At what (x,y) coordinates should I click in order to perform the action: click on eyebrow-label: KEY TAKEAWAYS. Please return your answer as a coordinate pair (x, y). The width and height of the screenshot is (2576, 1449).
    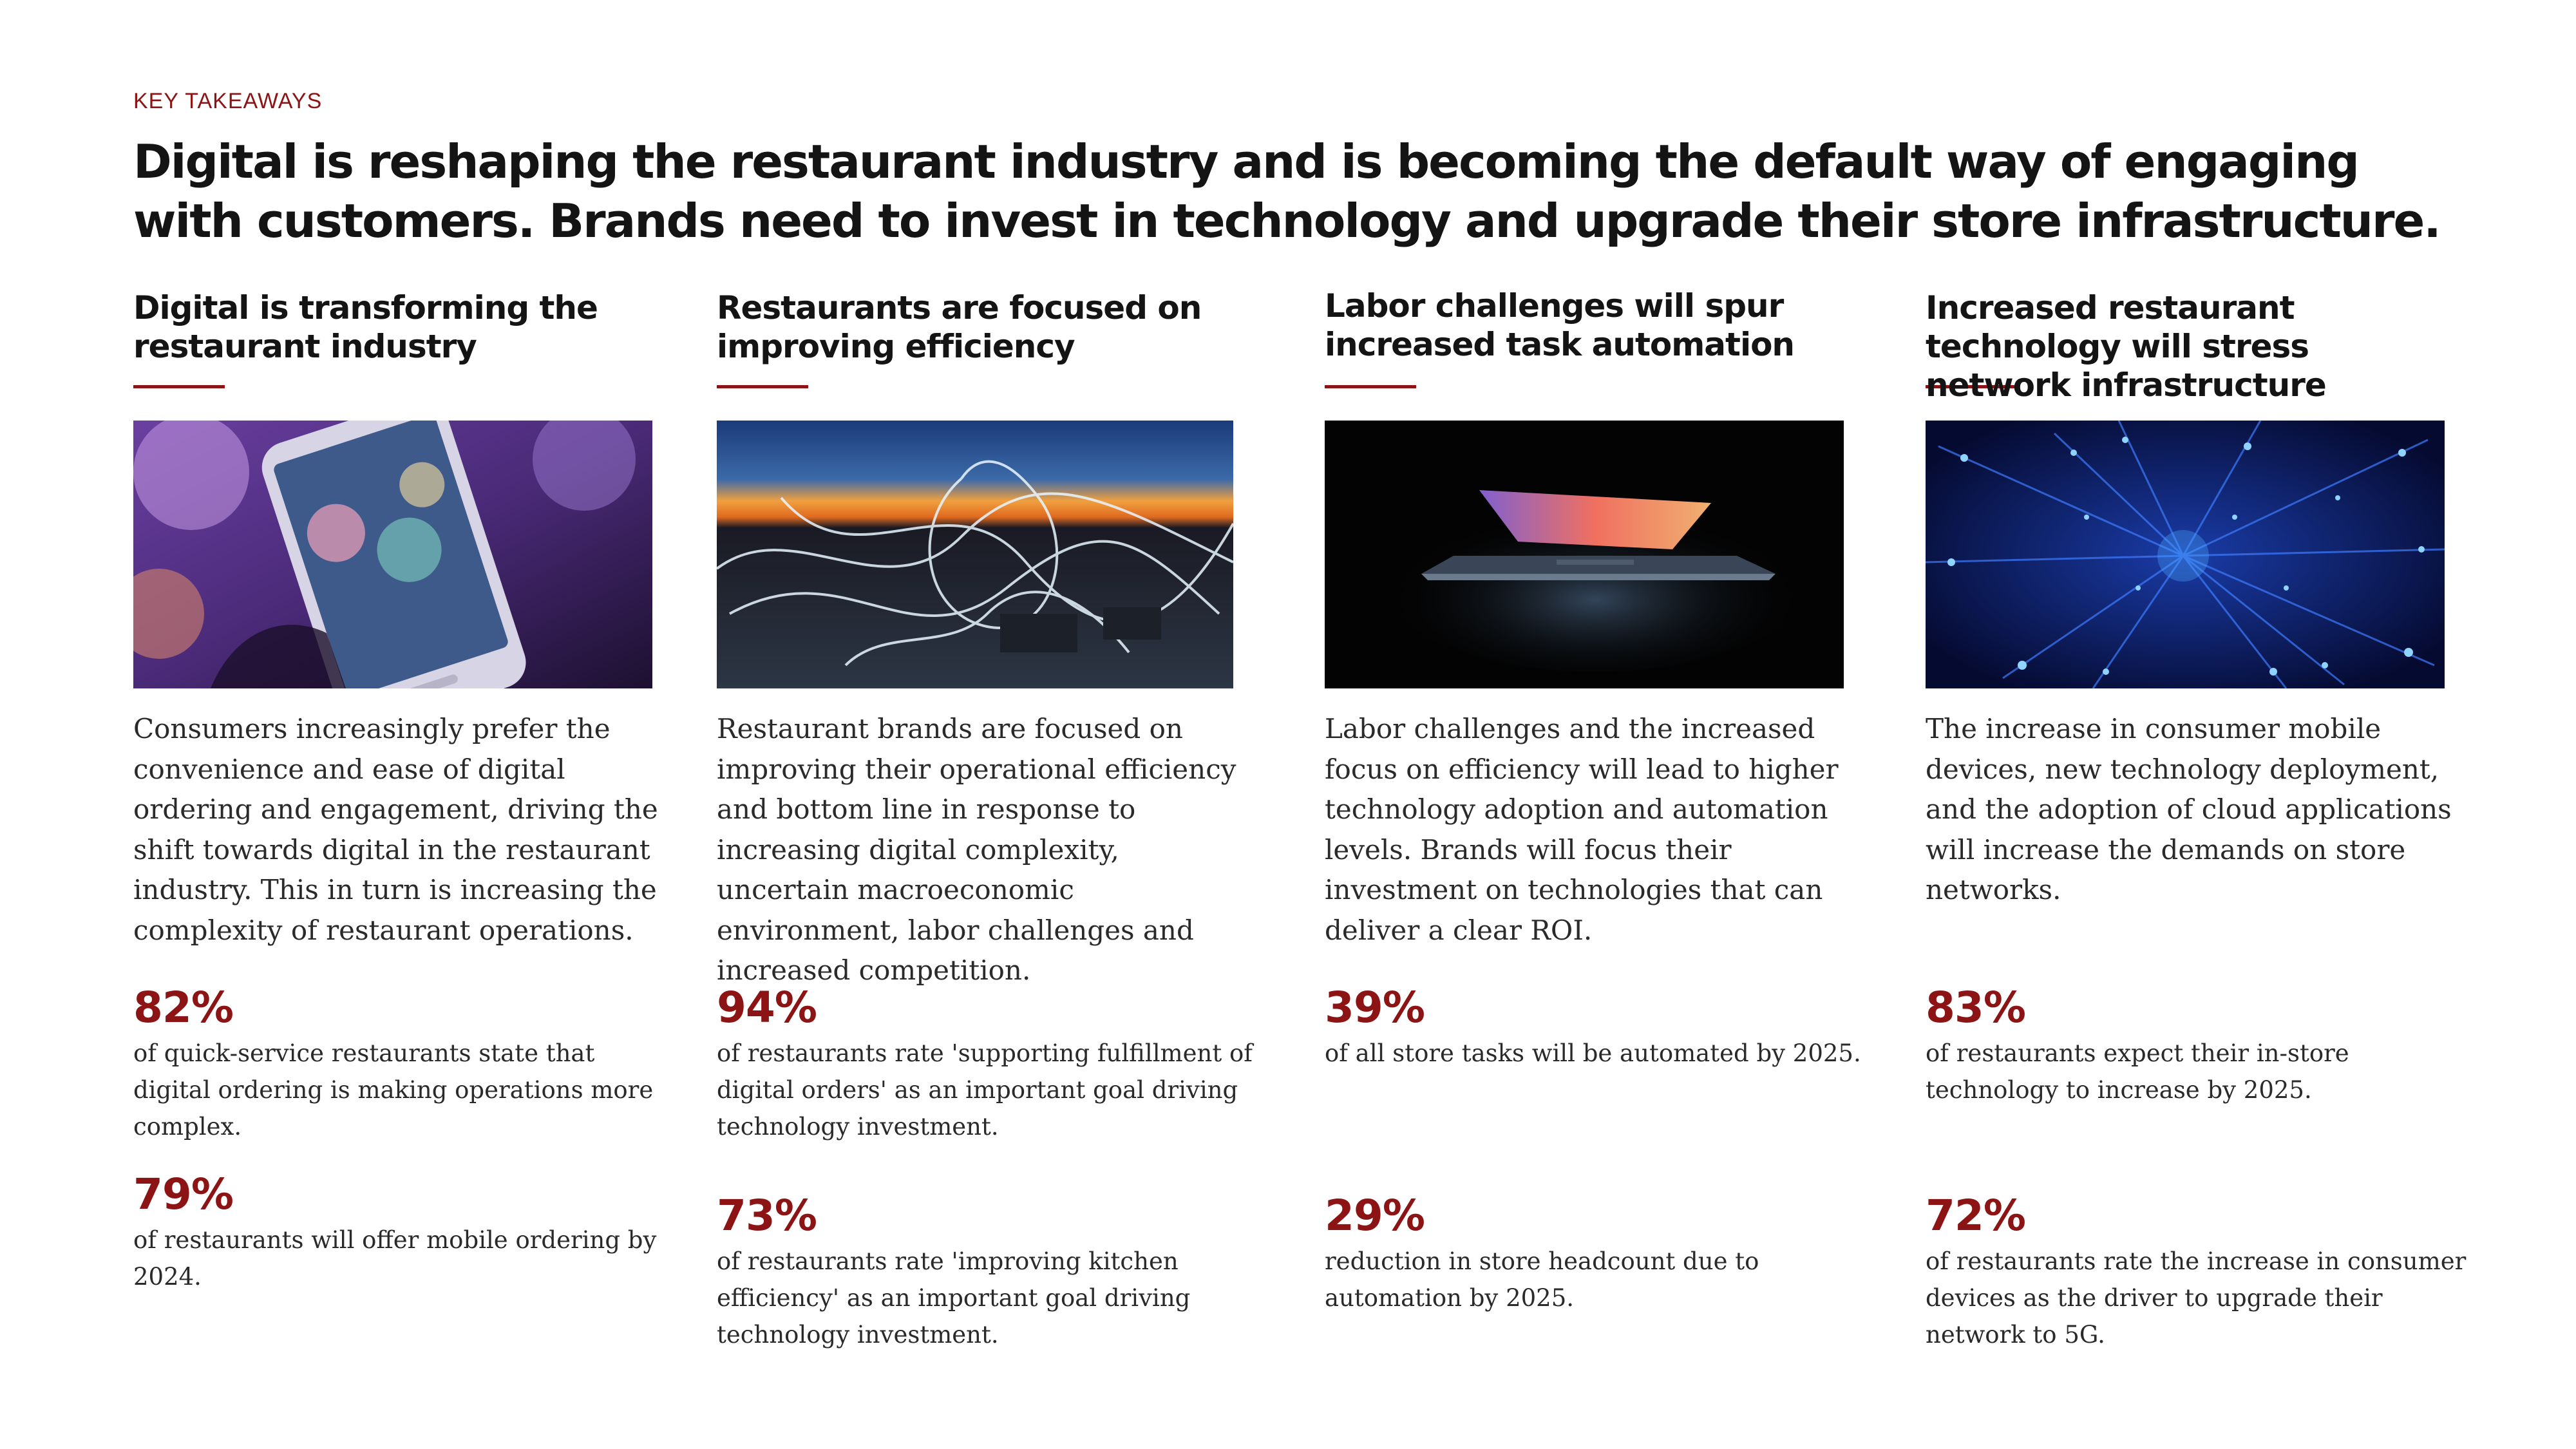
    Looking at the image, I should click on (228, 101).